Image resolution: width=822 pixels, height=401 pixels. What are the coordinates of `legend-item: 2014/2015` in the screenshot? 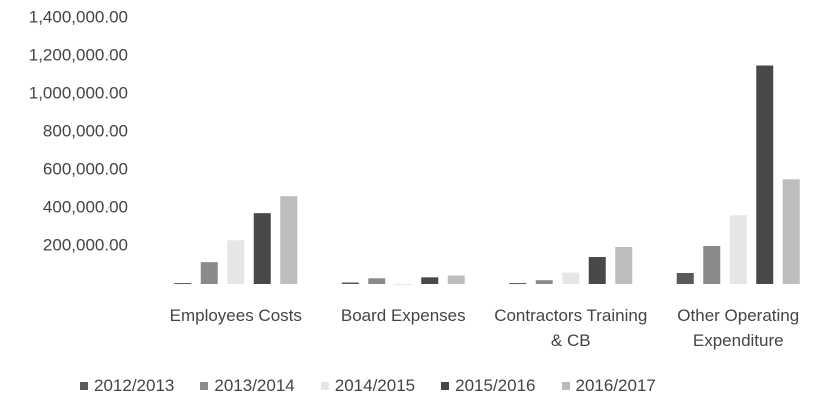 It's located at (368, 386).